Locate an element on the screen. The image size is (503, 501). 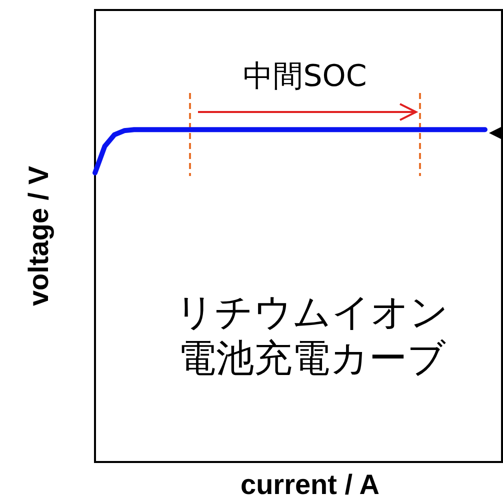
annotation: リチウムイオン電池充電カーブ is located at coordinates (312, 335).